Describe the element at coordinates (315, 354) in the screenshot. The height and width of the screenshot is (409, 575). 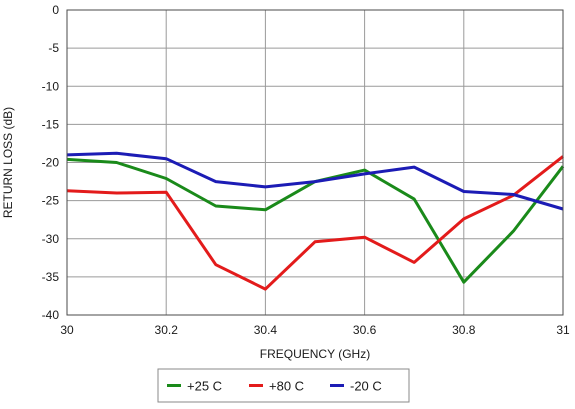
I see `x-axis-label: FREQUENCY (GHz)` at that location.